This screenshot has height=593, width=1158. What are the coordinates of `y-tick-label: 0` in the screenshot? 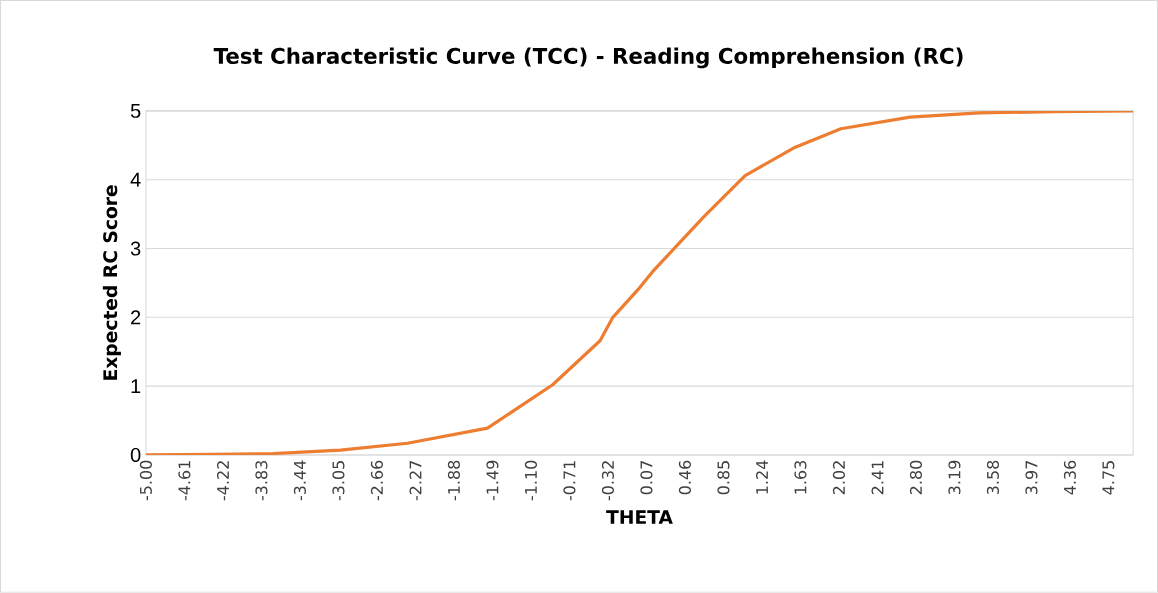 It's located at (135, 455).